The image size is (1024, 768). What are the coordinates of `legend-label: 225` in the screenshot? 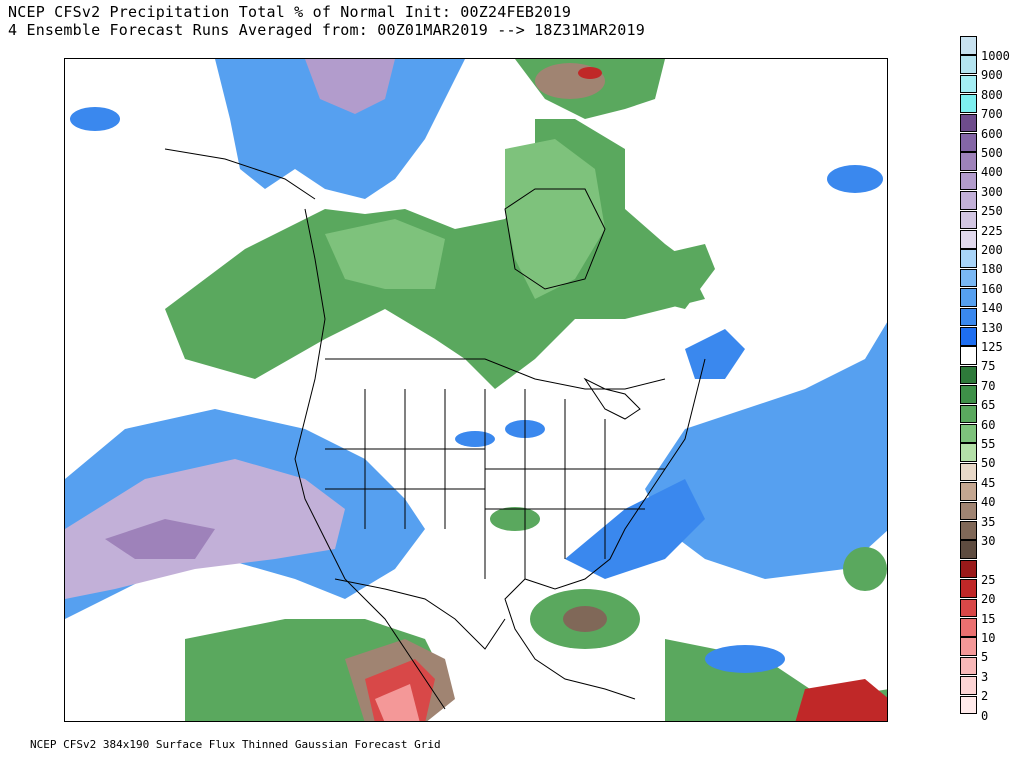 It's located at (992, 230).